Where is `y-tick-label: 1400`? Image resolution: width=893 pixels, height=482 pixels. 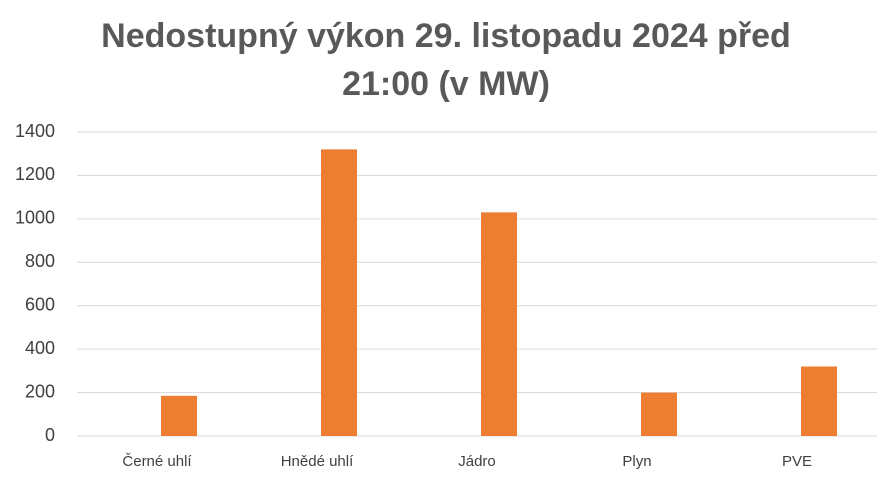
y-tick-label: 1400 is located at coordinates (35, 131).